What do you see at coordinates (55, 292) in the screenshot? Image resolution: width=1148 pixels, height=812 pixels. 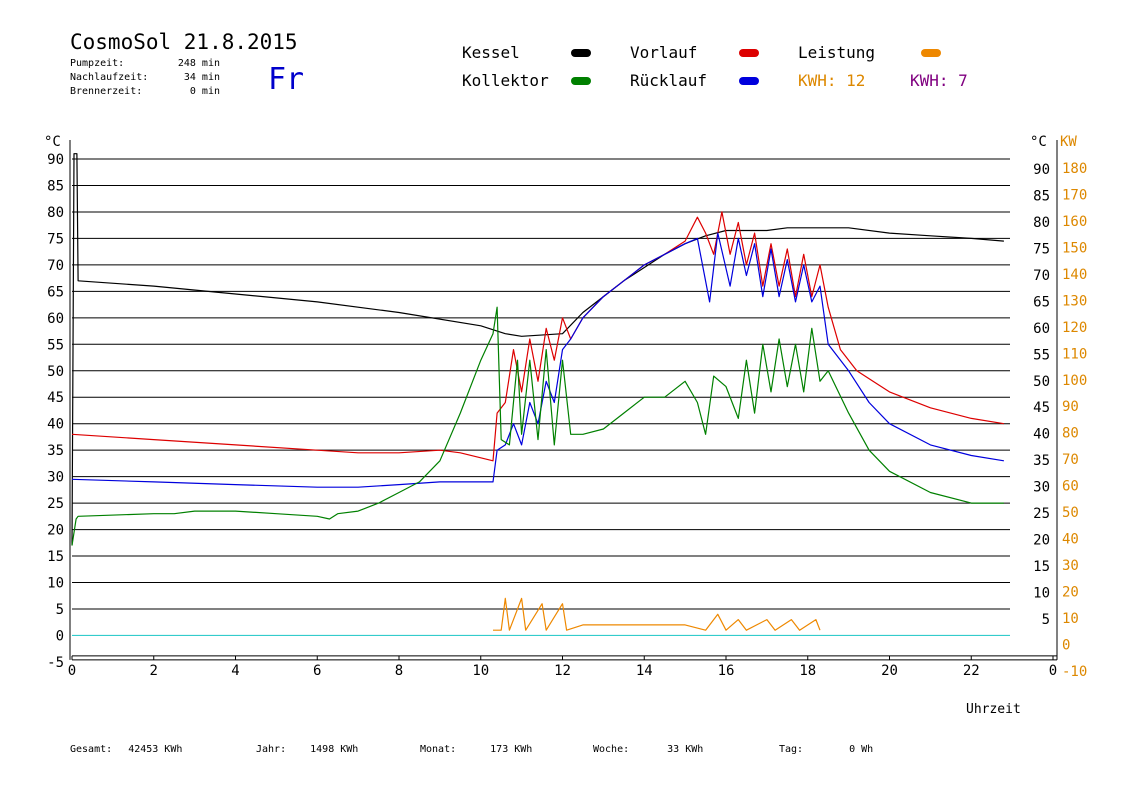 I see `y-tick-left: 65` at bounding box center [55, 292].